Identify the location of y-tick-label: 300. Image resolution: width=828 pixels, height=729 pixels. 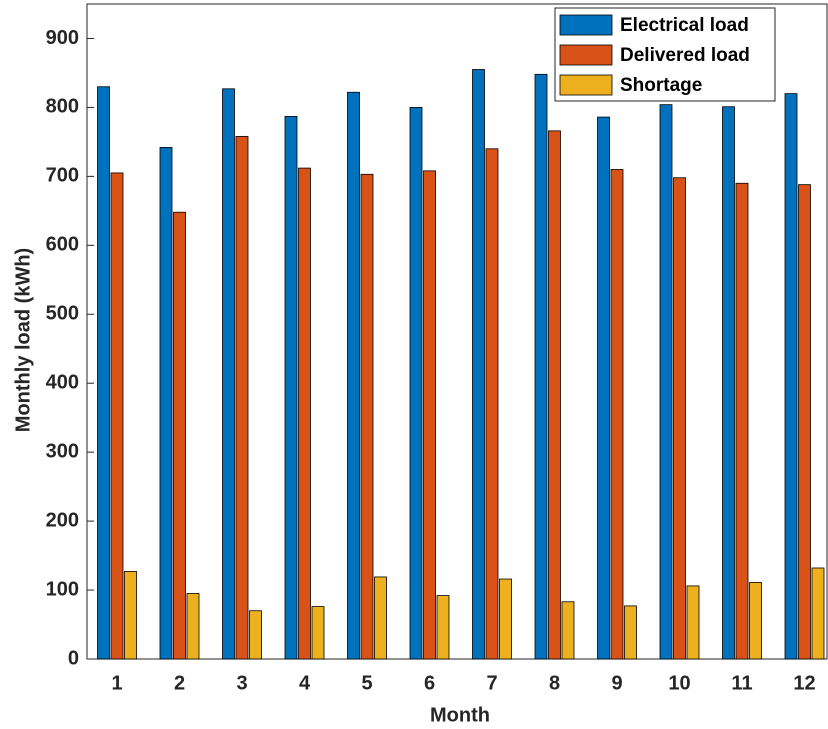
(62, 451).